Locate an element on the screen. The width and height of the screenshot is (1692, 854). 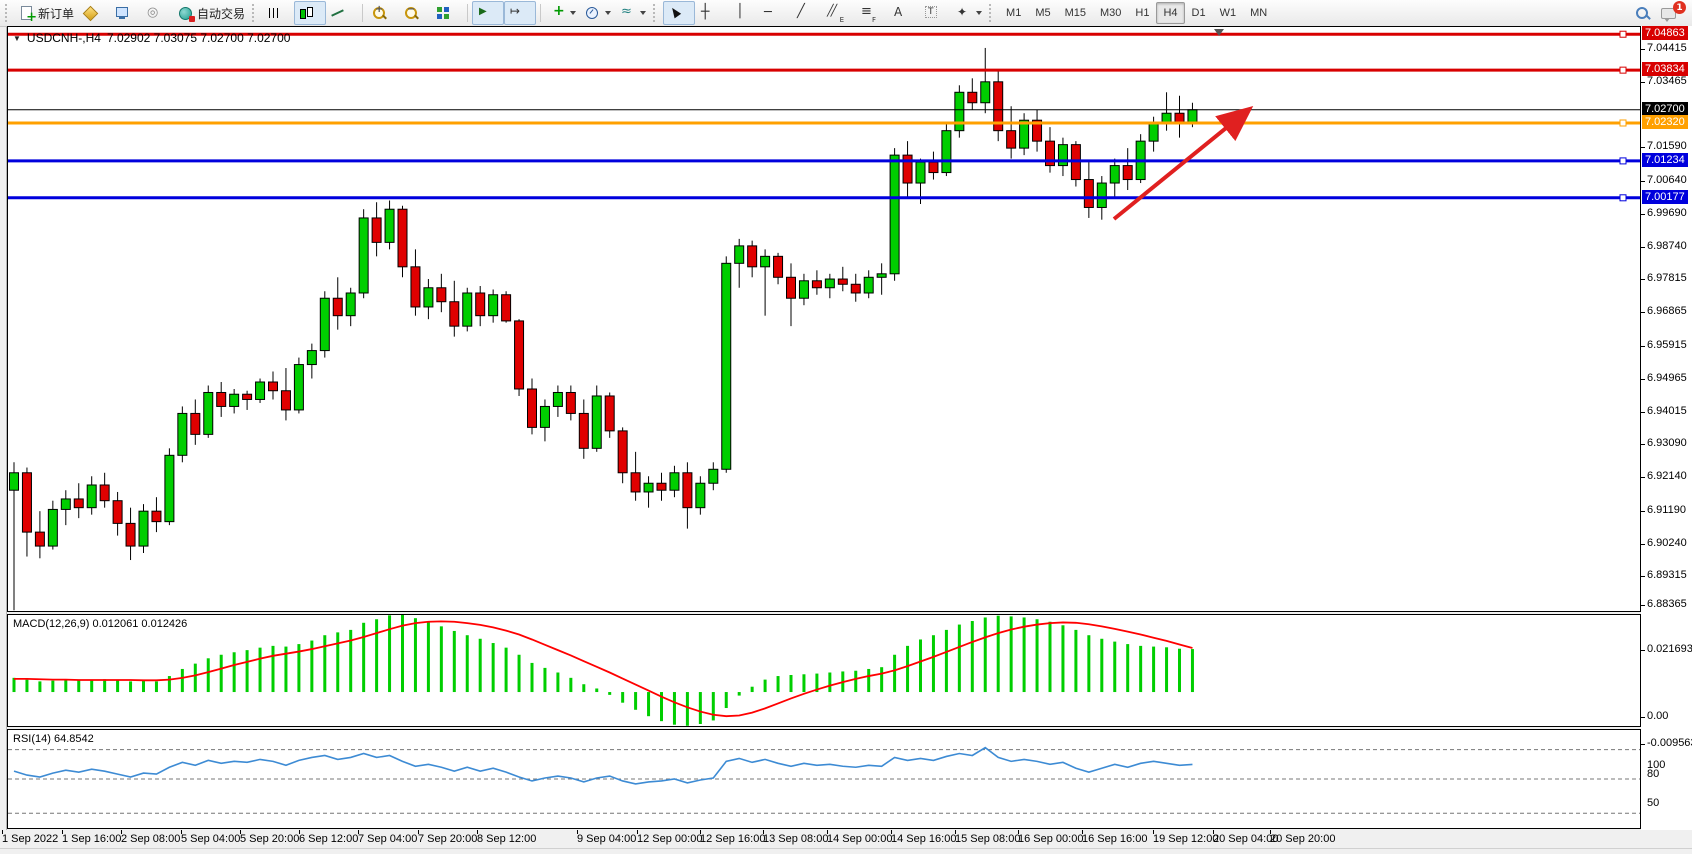
arrows-button is located at coordinates (968, 13).